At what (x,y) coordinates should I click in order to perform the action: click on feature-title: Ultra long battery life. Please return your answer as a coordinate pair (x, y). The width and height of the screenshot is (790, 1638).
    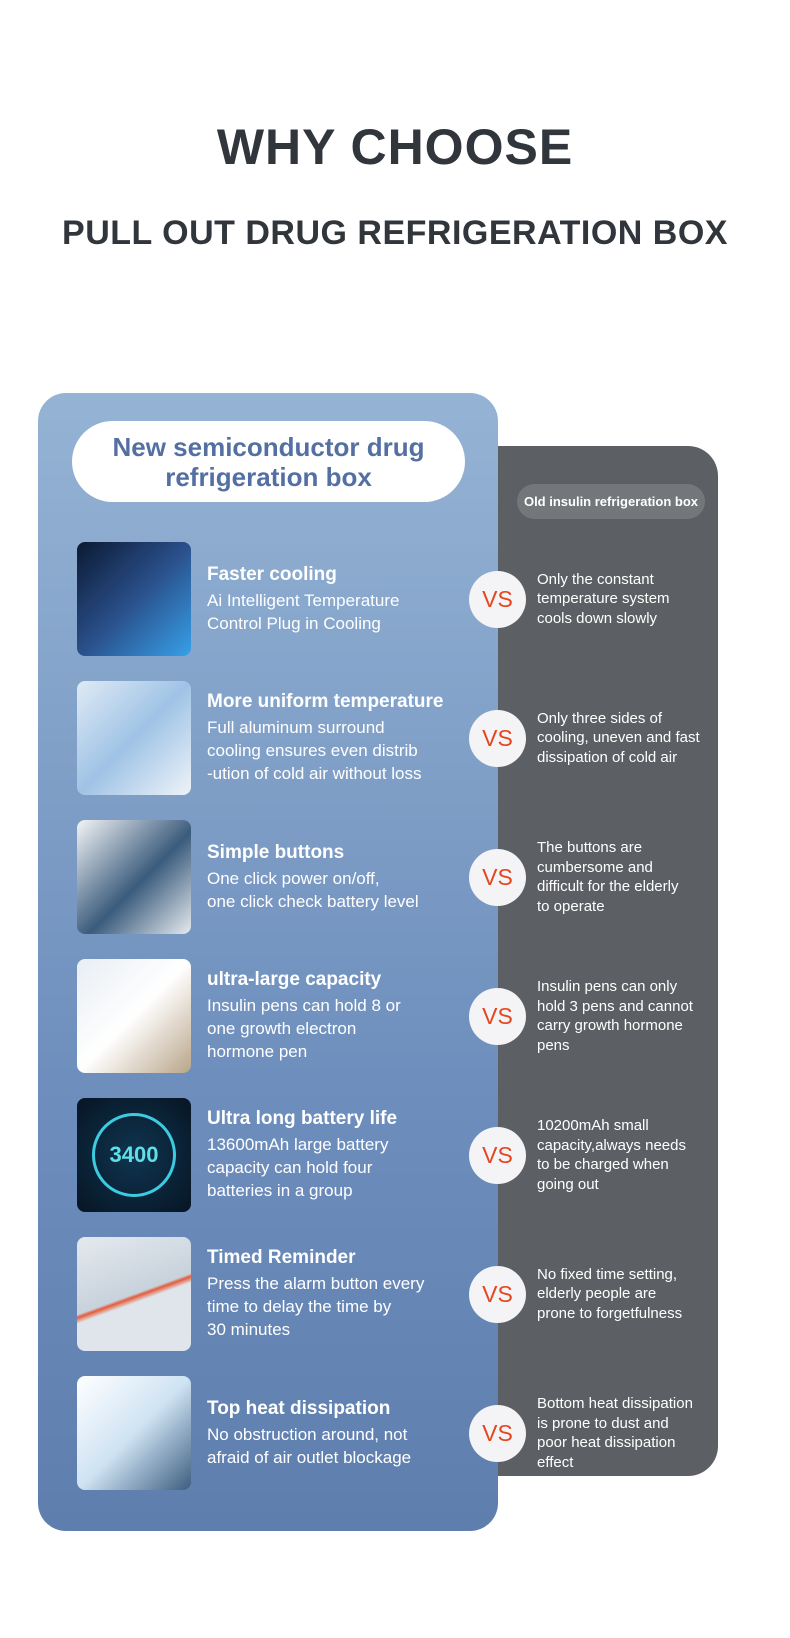
    Looking at the image, I should click on (302, 1118).